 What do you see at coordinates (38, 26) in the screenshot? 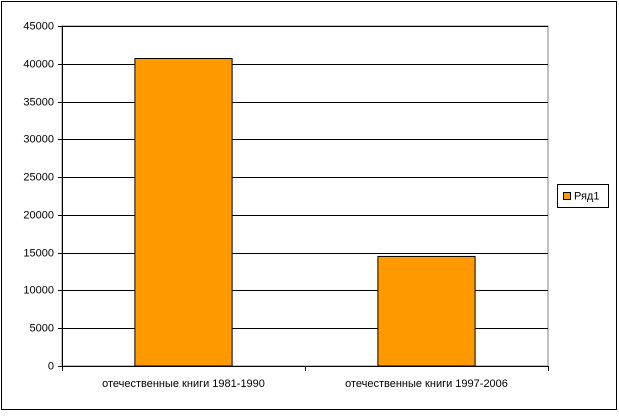
I see `y-tick-label: 45000` at bounding box center [38, 26].